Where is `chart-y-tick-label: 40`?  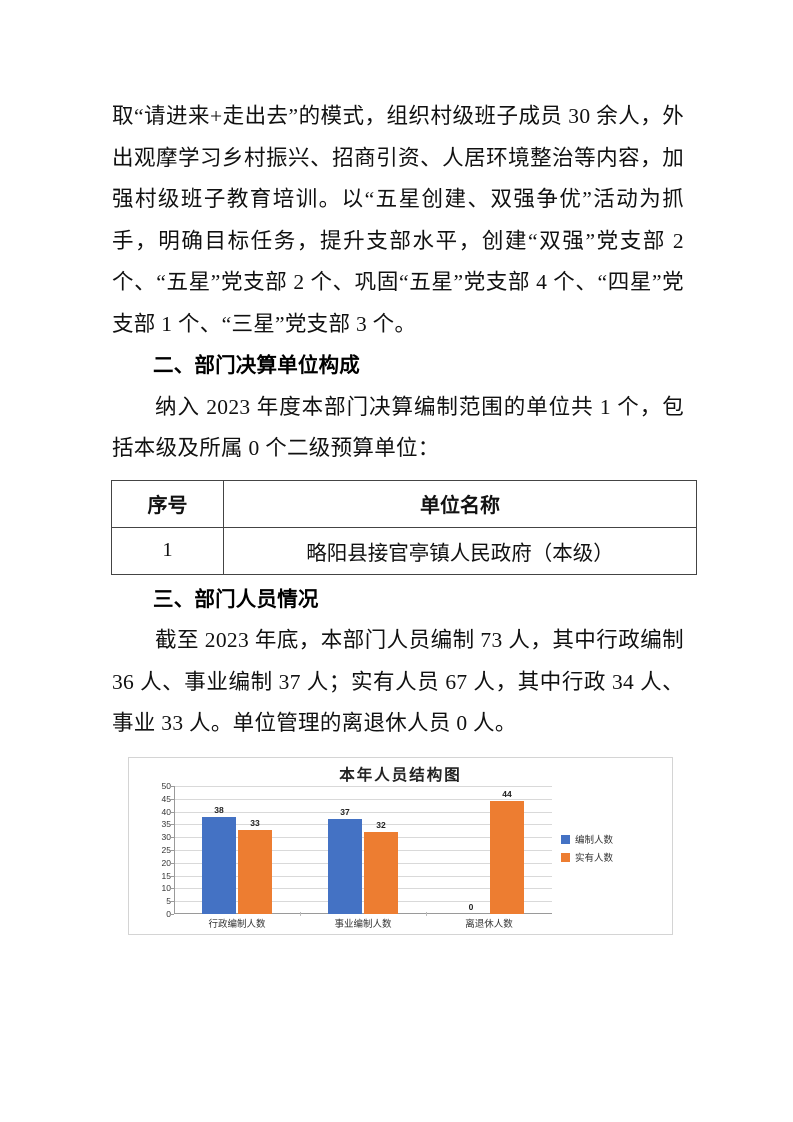
chart-y-tick-label: 40 is located at coordinates (166, 811).